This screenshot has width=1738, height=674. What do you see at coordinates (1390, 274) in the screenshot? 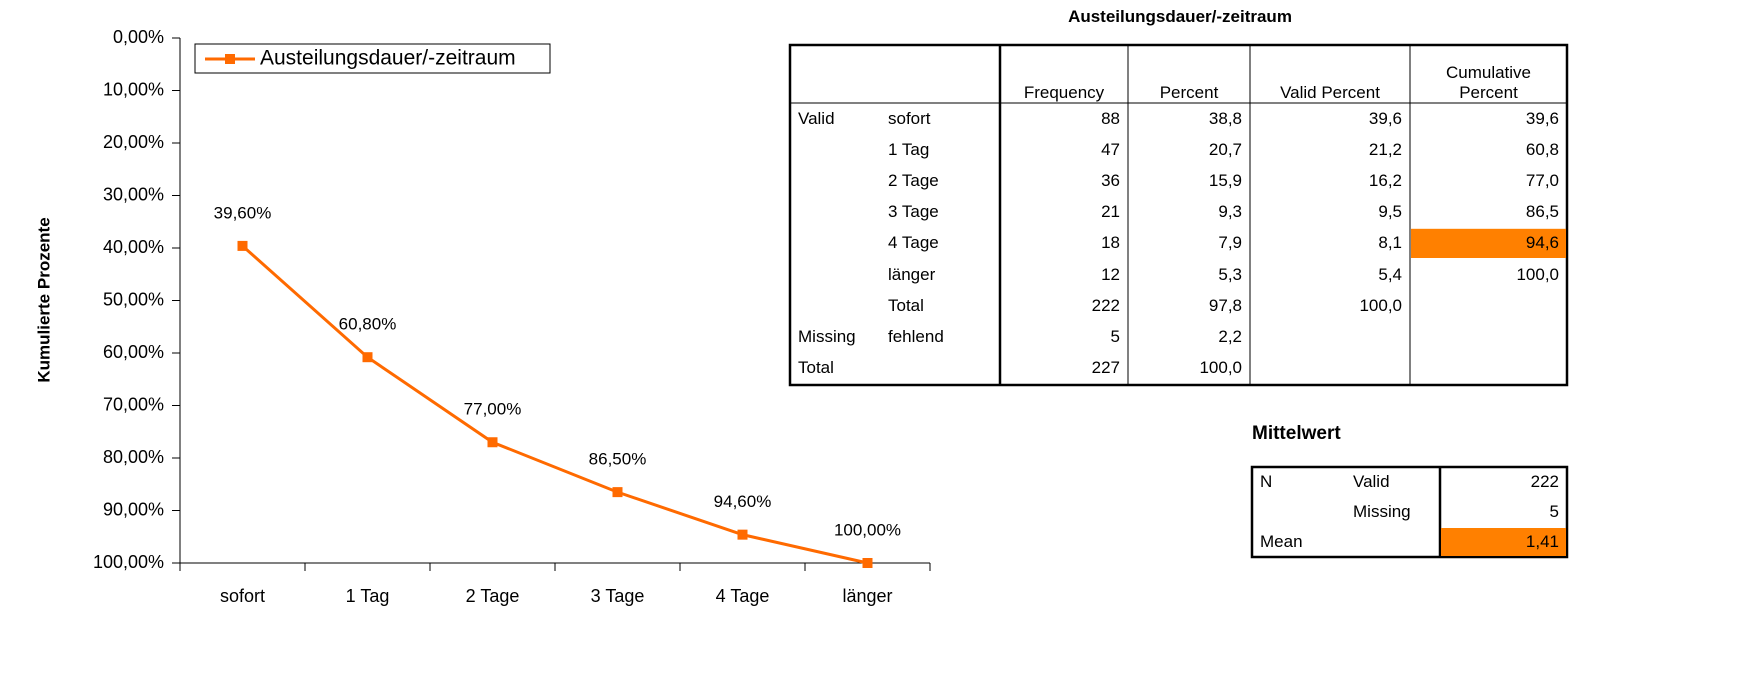
I see `table-cell: 5,4` at bounding box center [1390, 274].